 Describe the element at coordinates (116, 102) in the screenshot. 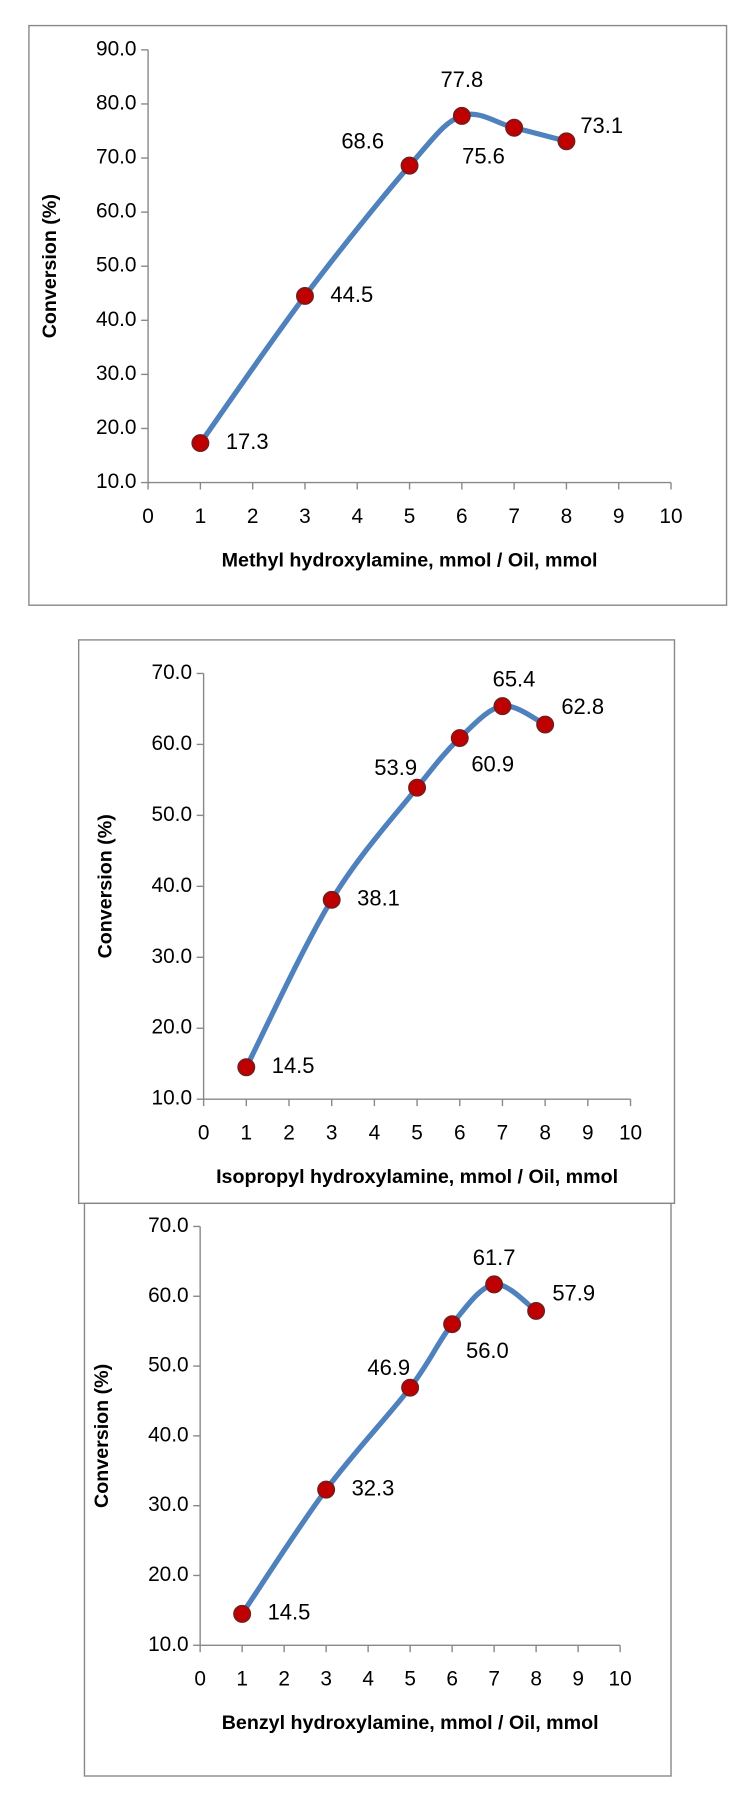

I see `y-tick-label: 80.0` at that location.